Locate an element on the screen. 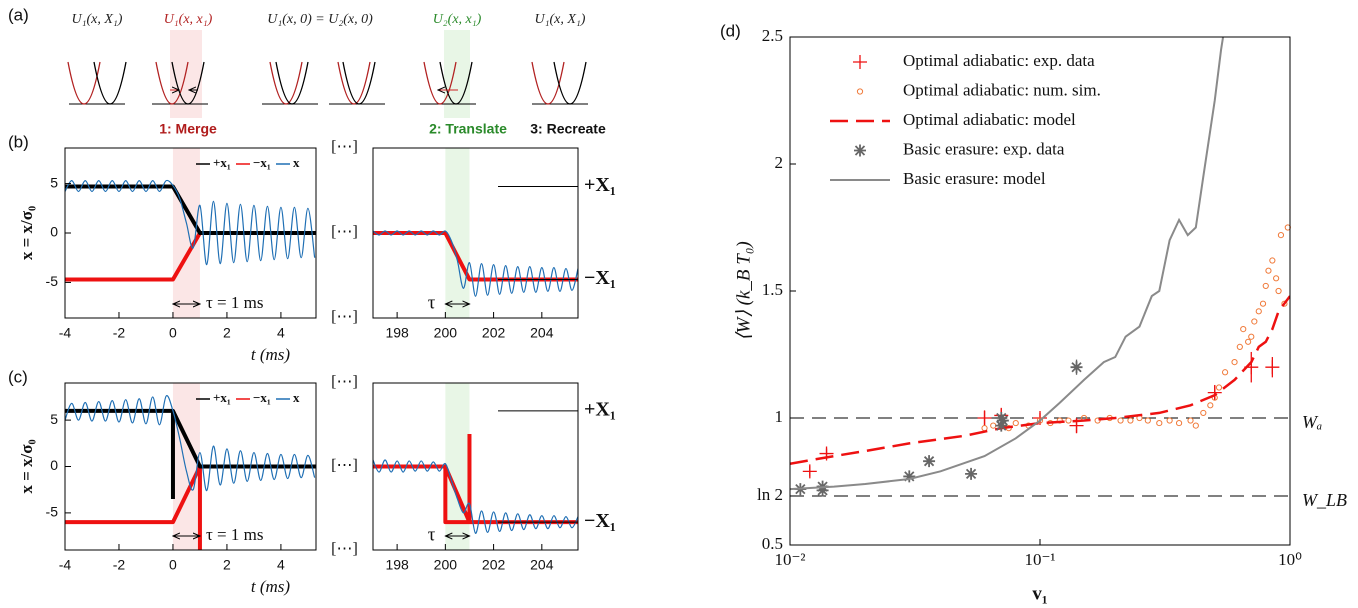 This screenshot has height=608, width=1358. y-tick-label: 2.5 is located at coordinates (772, 35).